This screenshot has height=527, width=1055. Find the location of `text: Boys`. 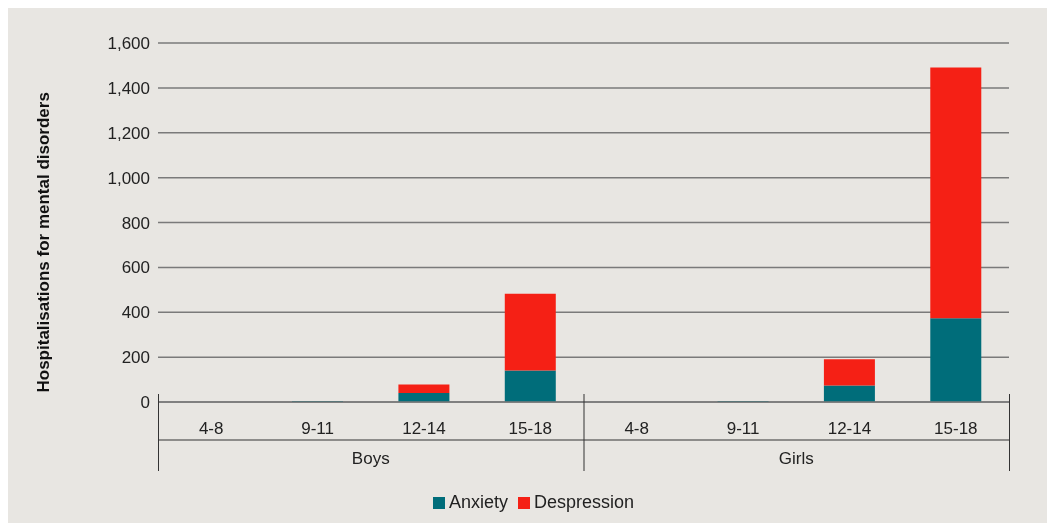

text: Boys is located at coordinates (370, 459).